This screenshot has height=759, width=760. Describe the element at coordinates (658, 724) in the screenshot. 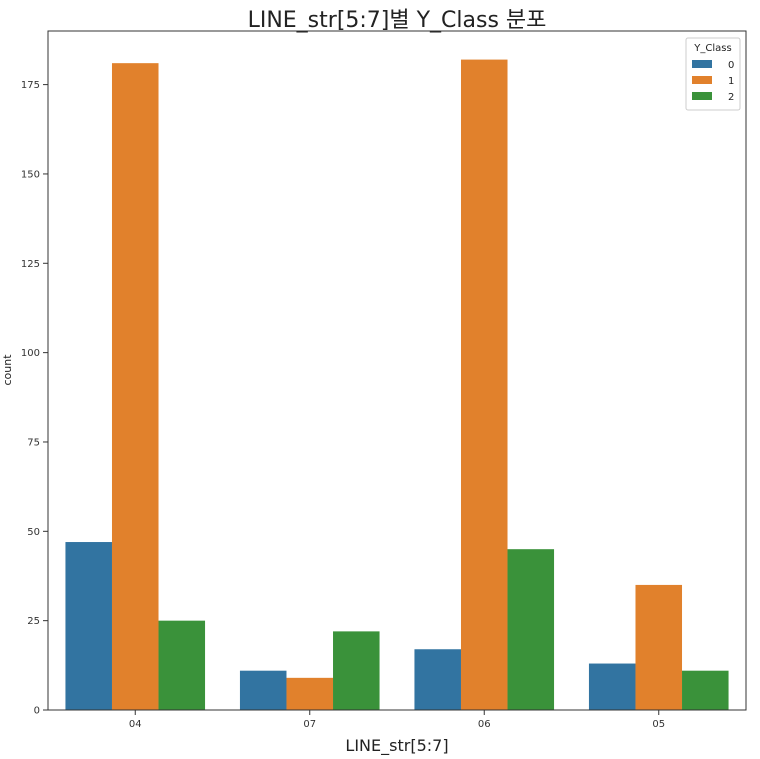

I see `x-tick-label: 05` at that location.